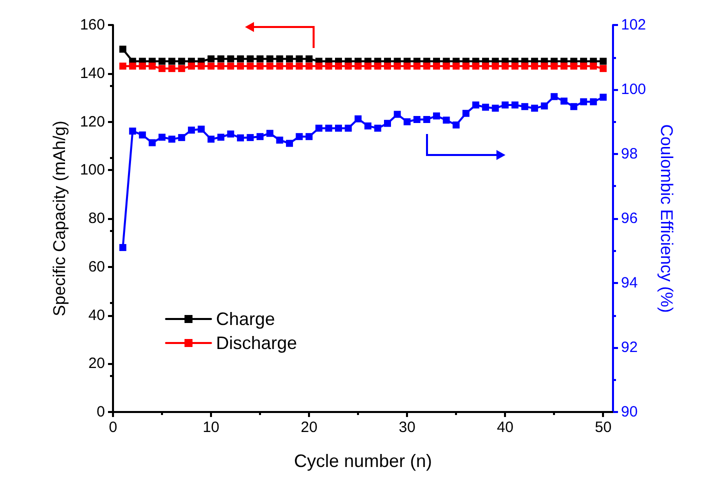 This screenshot has height=487, width=720. Describe the element at coordinates (92, 170) in the screenshot. I see `y-tick-label: 100` at that location.